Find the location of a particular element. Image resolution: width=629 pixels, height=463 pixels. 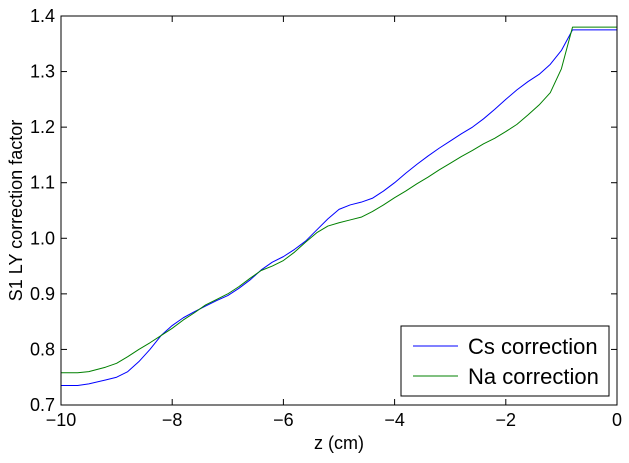

x-tick-label: −2 is located at coordinates (506, 420).